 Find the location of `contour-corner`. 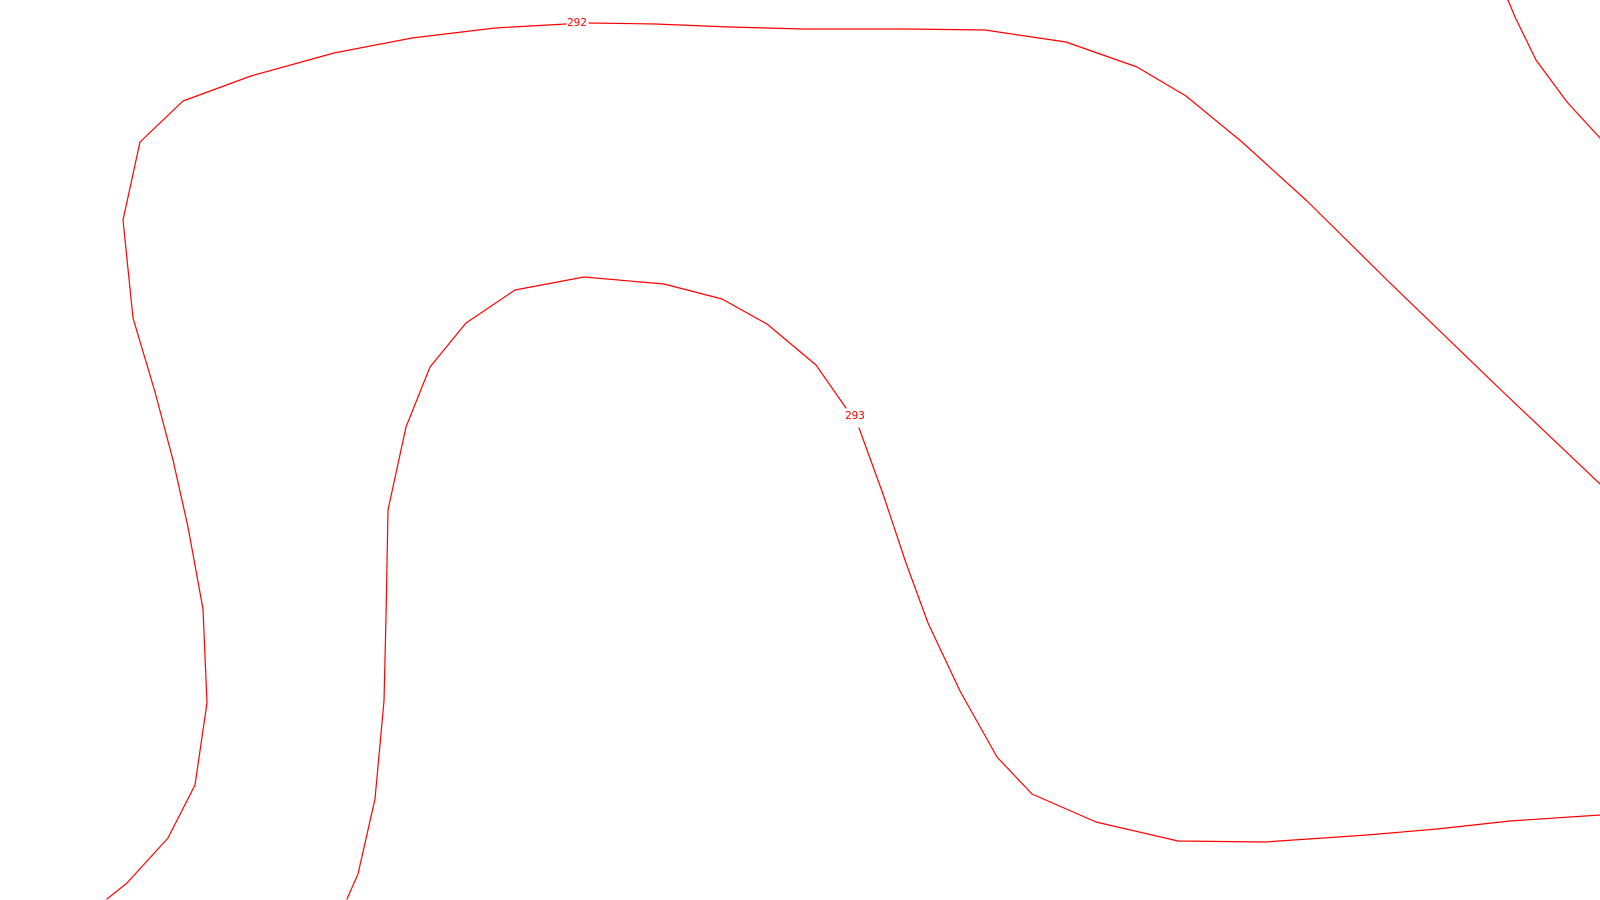

contour-corner is located at coordinates (1553, 69).